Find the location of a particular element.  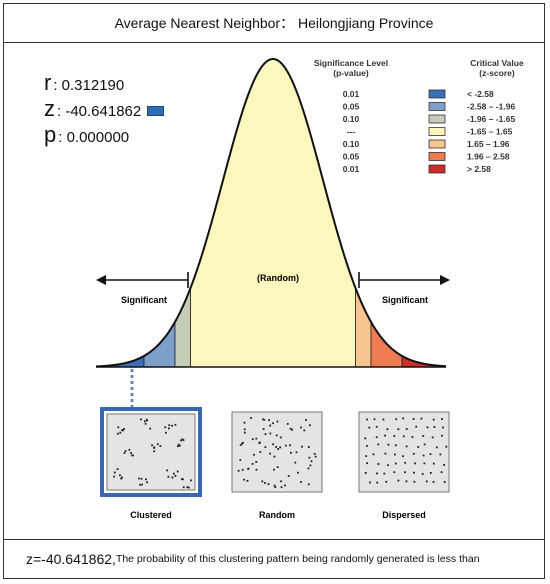

legend-p-value: 0.10 is located at coordinates (351, 144).